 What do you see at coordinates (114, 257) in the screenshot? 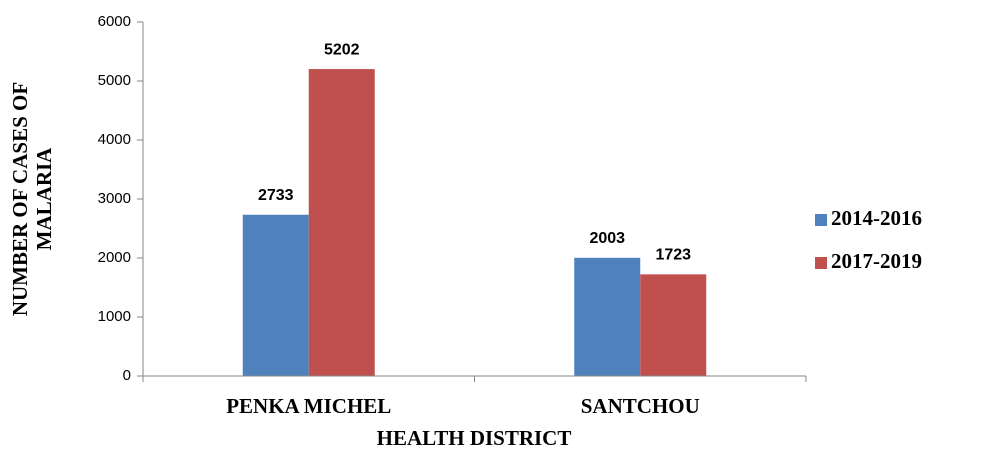
I see `y-tick-label: 2000` at bounding box center [114, 257].